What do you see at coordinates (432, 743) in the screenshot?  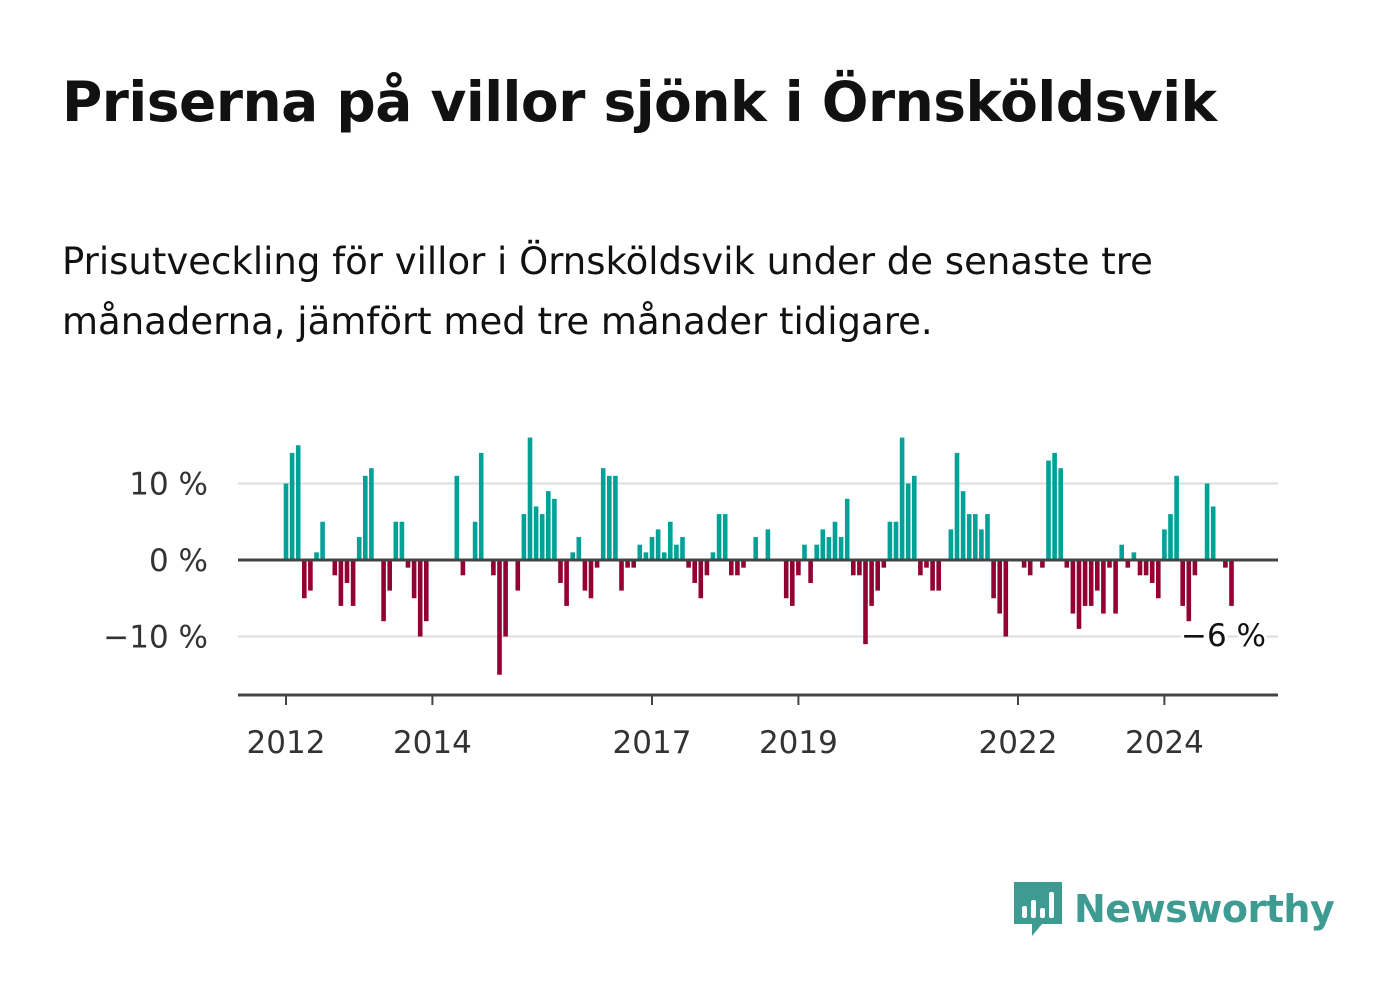 I see `x-tick-label: 2014` at bounding box center [432, 743].